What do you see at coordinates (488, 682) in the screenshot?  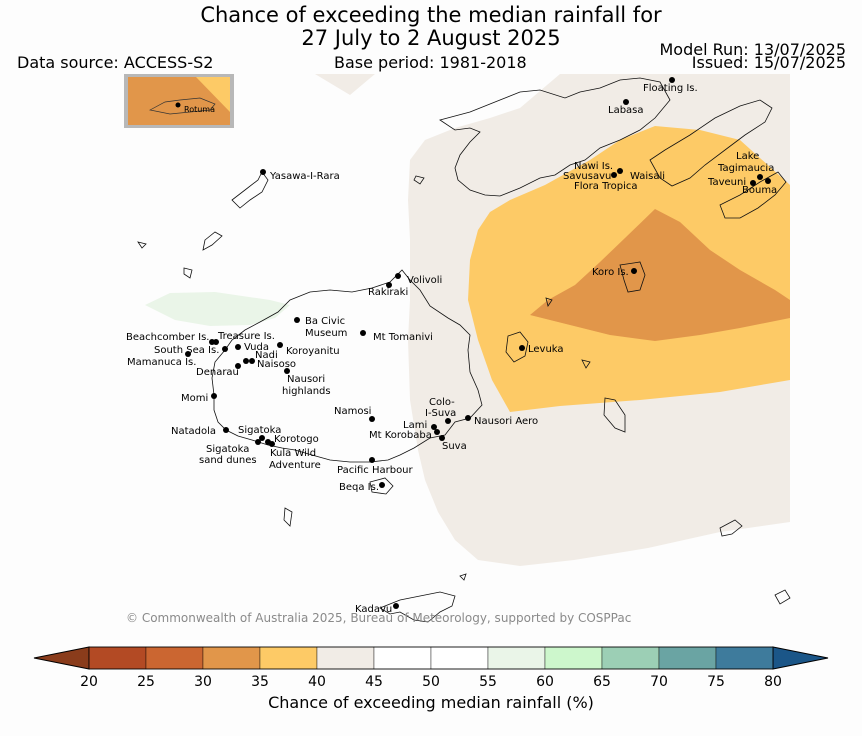 I see `colorbar-tick-label: 55` at bounding box center [488, 682].